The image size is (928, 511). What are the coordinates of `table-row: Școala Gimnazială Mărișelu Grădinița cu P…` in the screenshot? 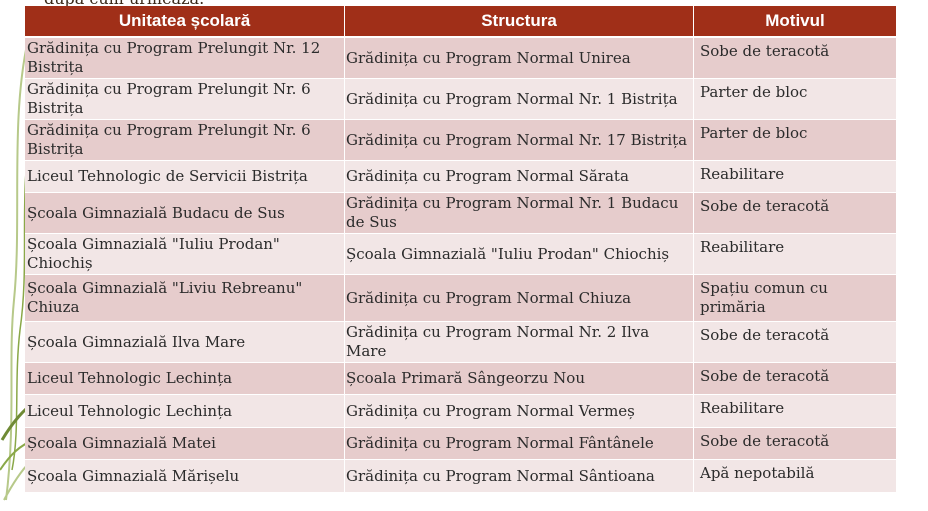 It's located at (460, 476).